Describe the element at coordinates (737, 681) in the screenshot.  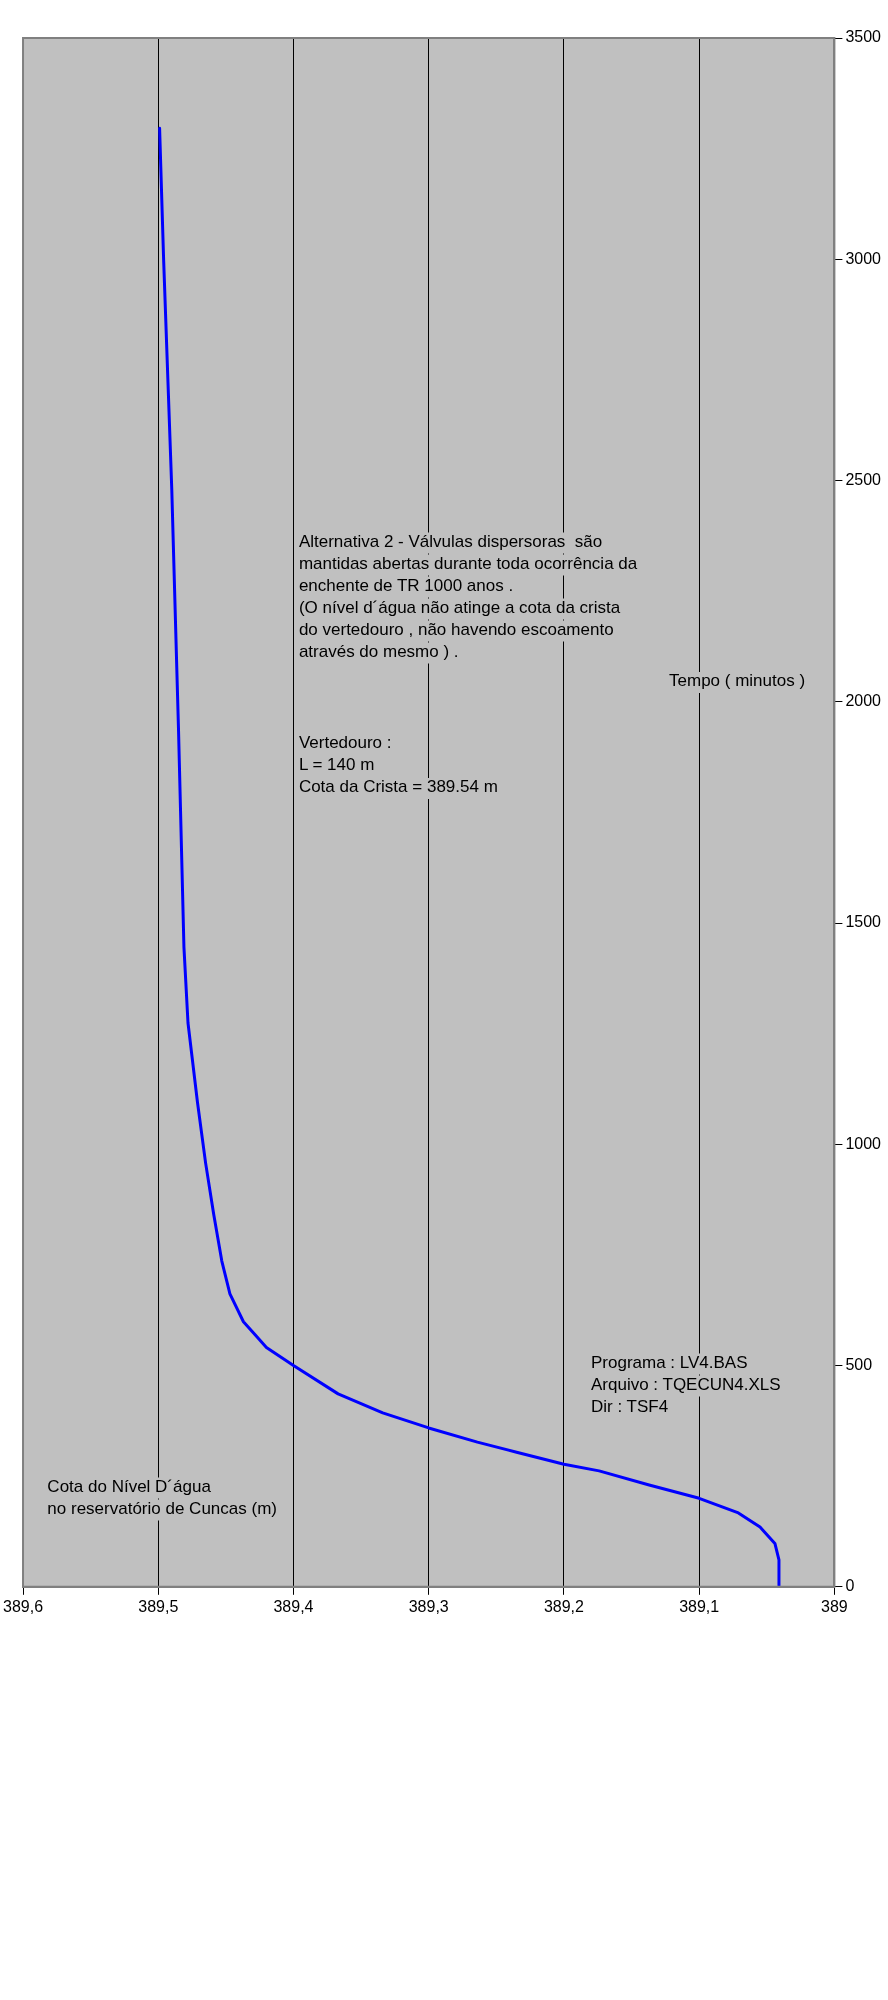
I see `y-axis-title: Tempo ( minutos )` at that location.